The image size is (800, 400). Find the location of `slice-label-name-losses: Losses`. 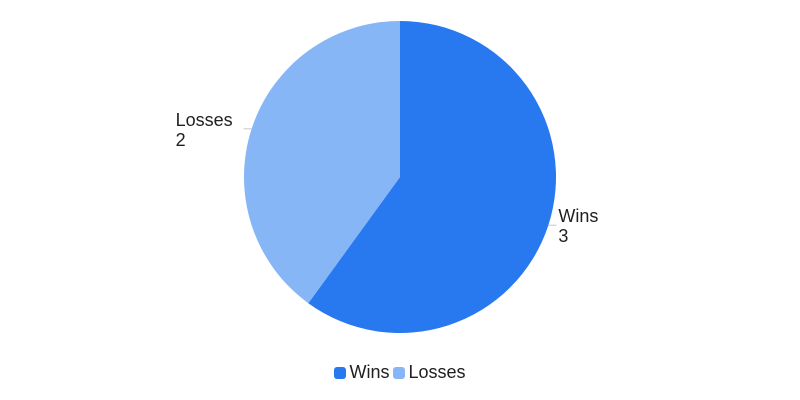

slice-label-name-losses: Losses is located at coordinates (204, 120).